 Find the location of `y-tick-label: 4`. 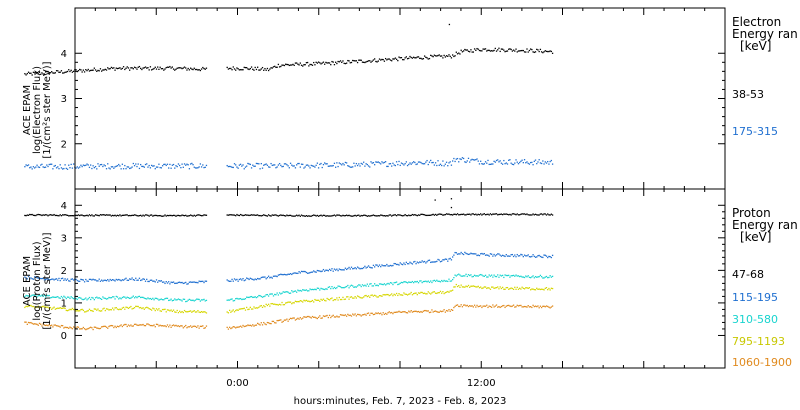

y-tick-label: 4 is located at coordinates (64, 54).